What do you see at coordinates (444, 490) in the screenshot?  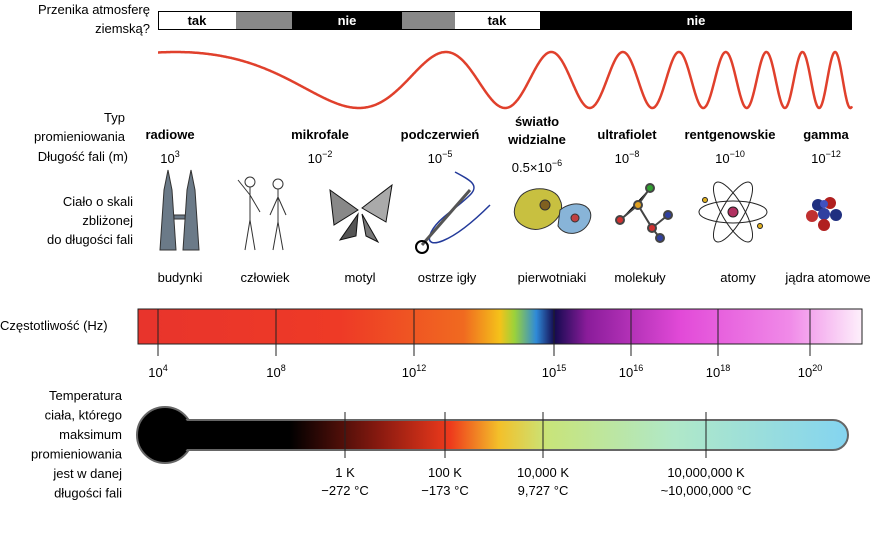 I see `temperature-label: −173 °C` at bounding box center [444, 490].